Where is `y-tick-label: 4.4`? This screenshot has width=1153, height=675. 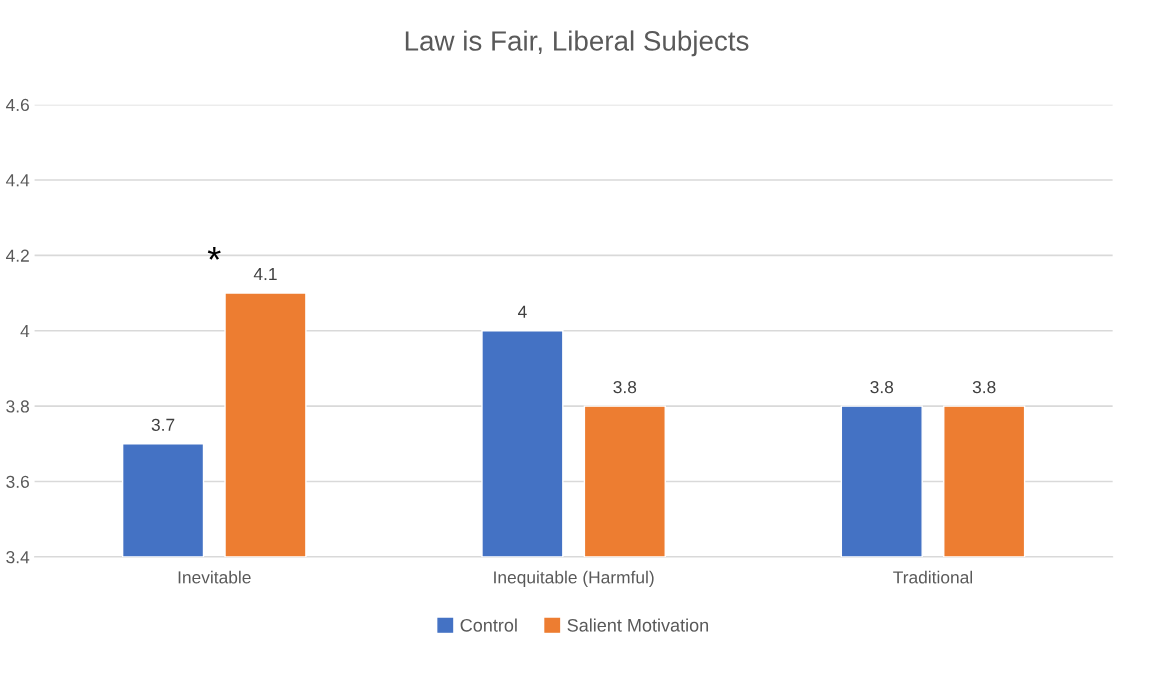 y-tick-label: 4.4 is located at coordinates (18, 180).